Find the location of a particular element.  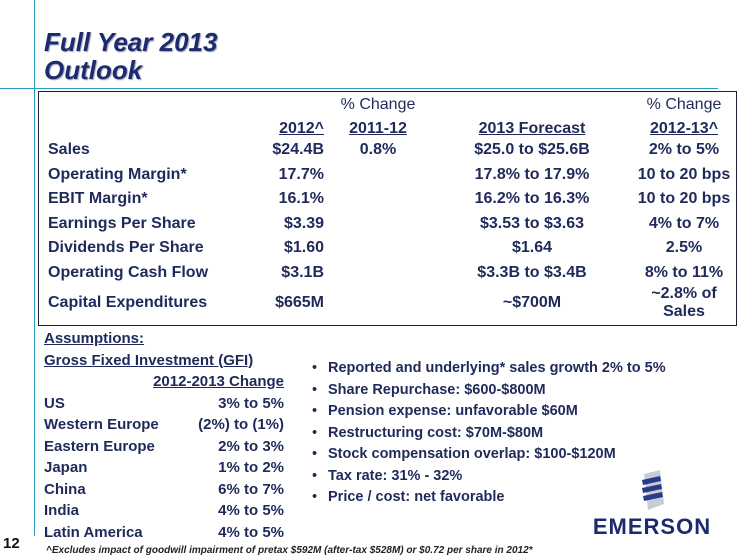

cell-chg2: 4% to 7% is located at coordinates (684, 223).